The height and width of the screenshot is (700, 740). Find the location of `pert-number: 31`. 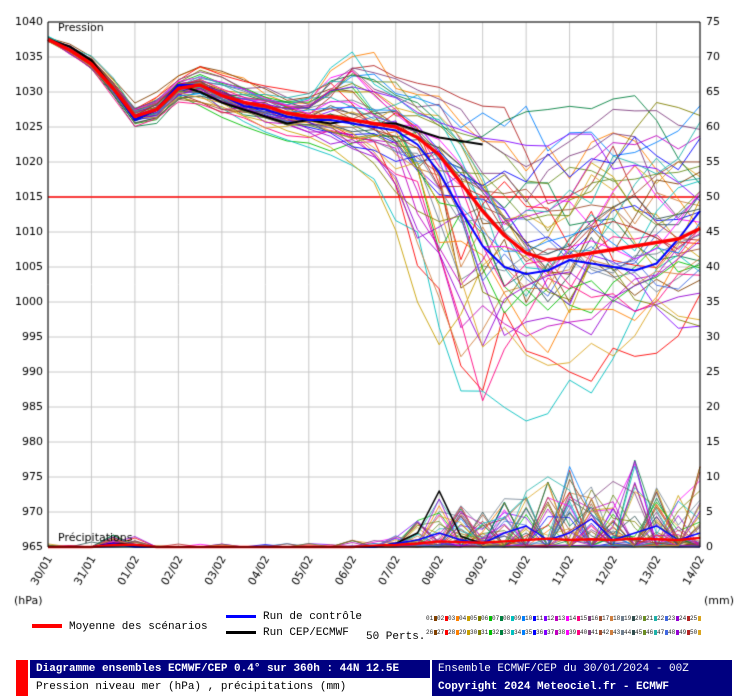

pert-number: 31 is located at coordinates (485, 632).